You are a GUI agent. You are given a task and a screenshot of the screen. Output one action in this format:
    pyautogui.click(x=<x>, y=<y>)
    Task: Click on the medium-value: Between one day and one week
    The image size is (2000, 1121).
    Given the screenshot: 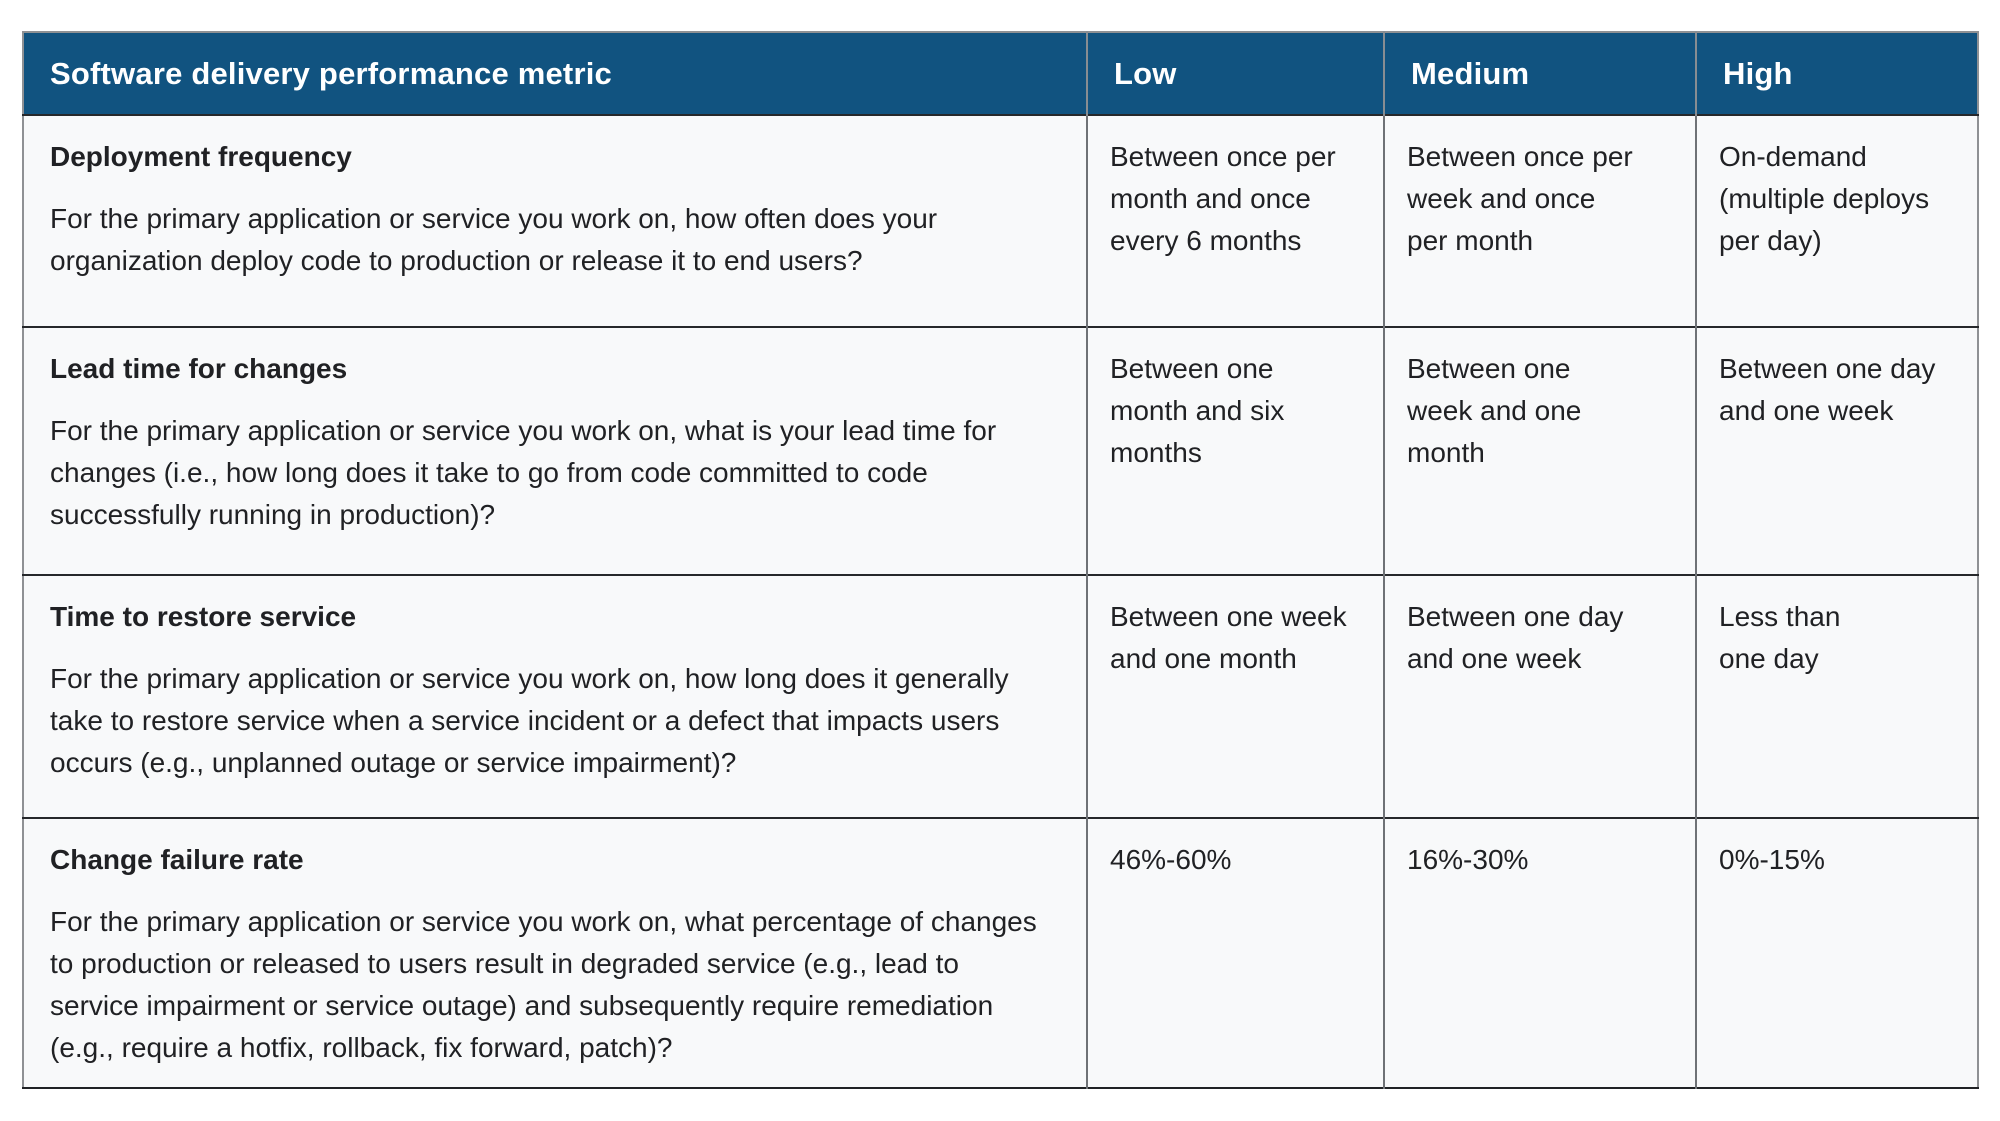 What is the action you would take?
    pyautogui.click(x=1539, y=696)
    